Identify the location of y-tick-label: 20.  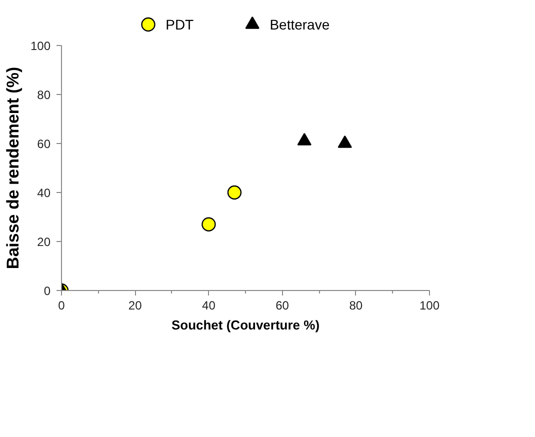
(44, 242).